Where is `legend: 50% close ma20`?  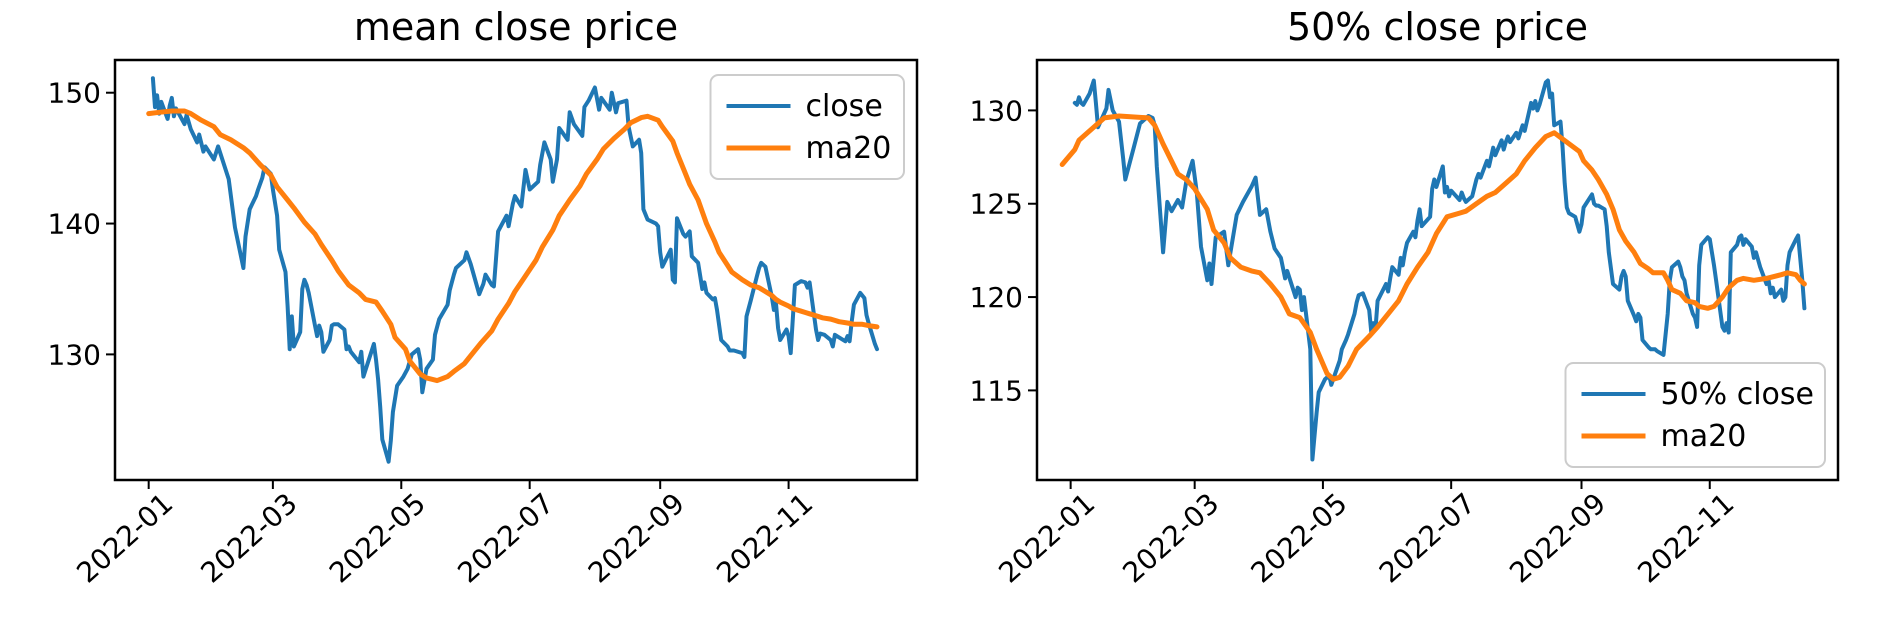
legend: 50% close ma20 is located at coordinates (1695, 415).